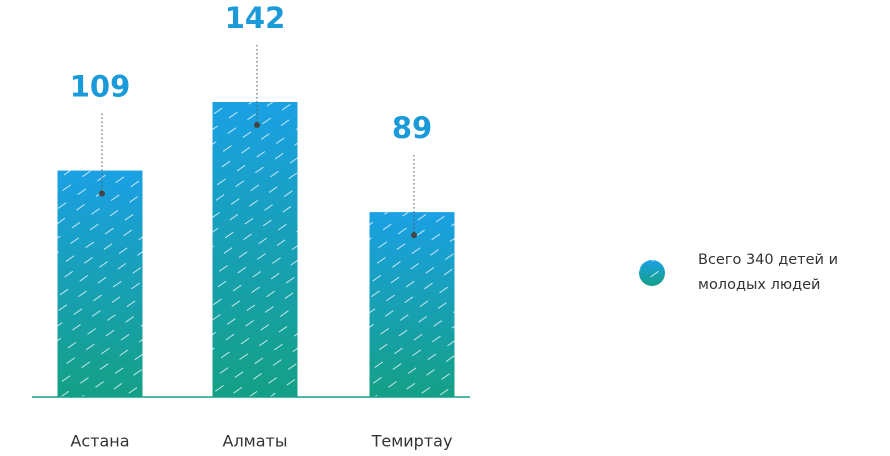  What do you see at coordinates (100, 87) in the screenshot?
I see `value-label: 109` at bounding box center [100, 87].